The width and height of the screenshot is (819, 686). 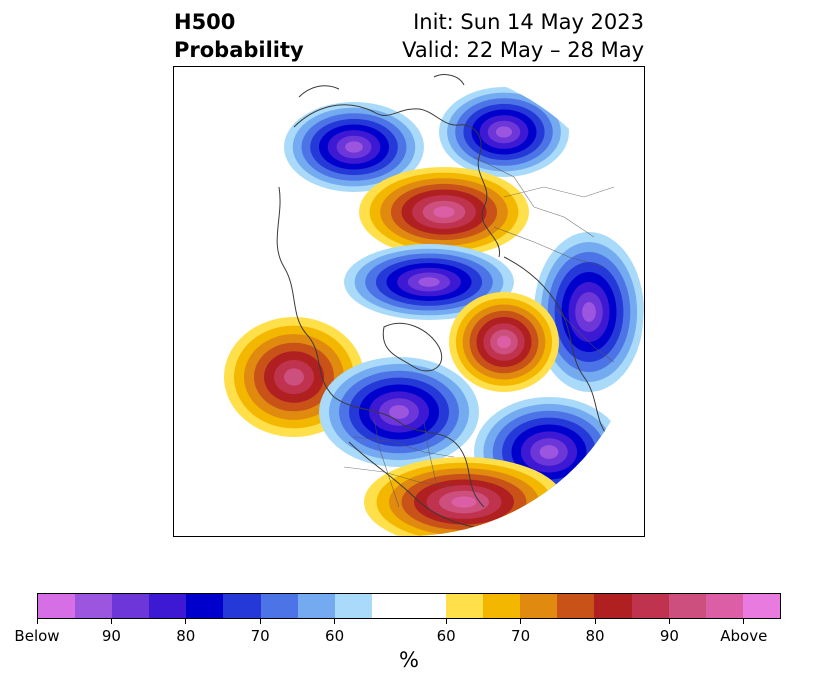 I want to click on colorbar-tick-label: Below, so click(x=37, y=636).